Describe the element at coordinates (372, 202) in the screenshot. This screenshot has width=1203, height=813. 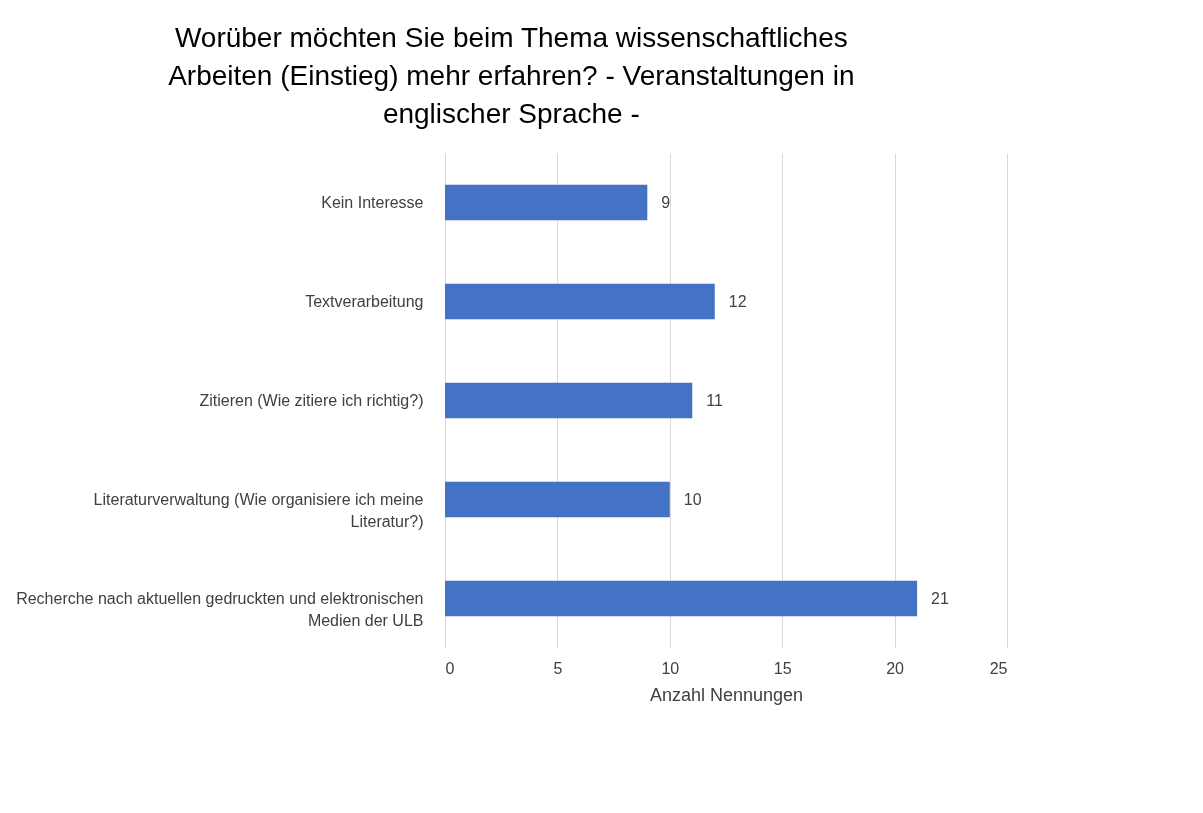
I see `y-tick-label: Kein Interesse` at that location.